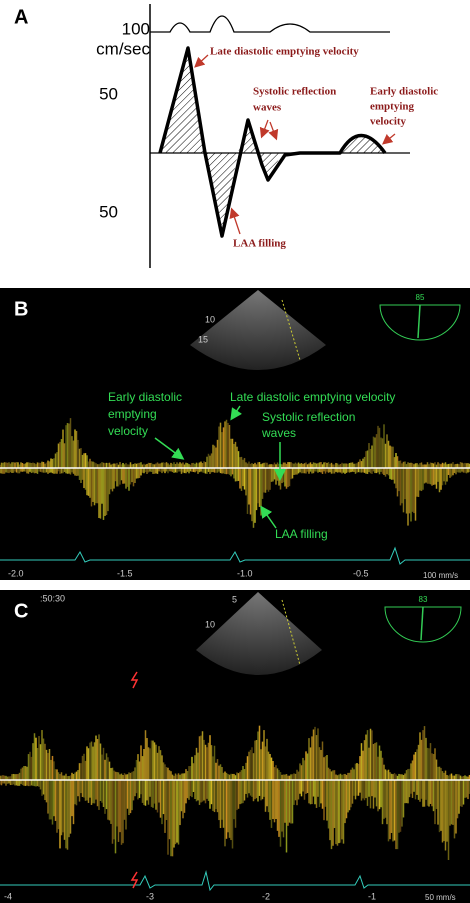 Image resolution: width=470 pixels, height=903 pixels. I want to click on dial-value: 83, so click(423, 599).